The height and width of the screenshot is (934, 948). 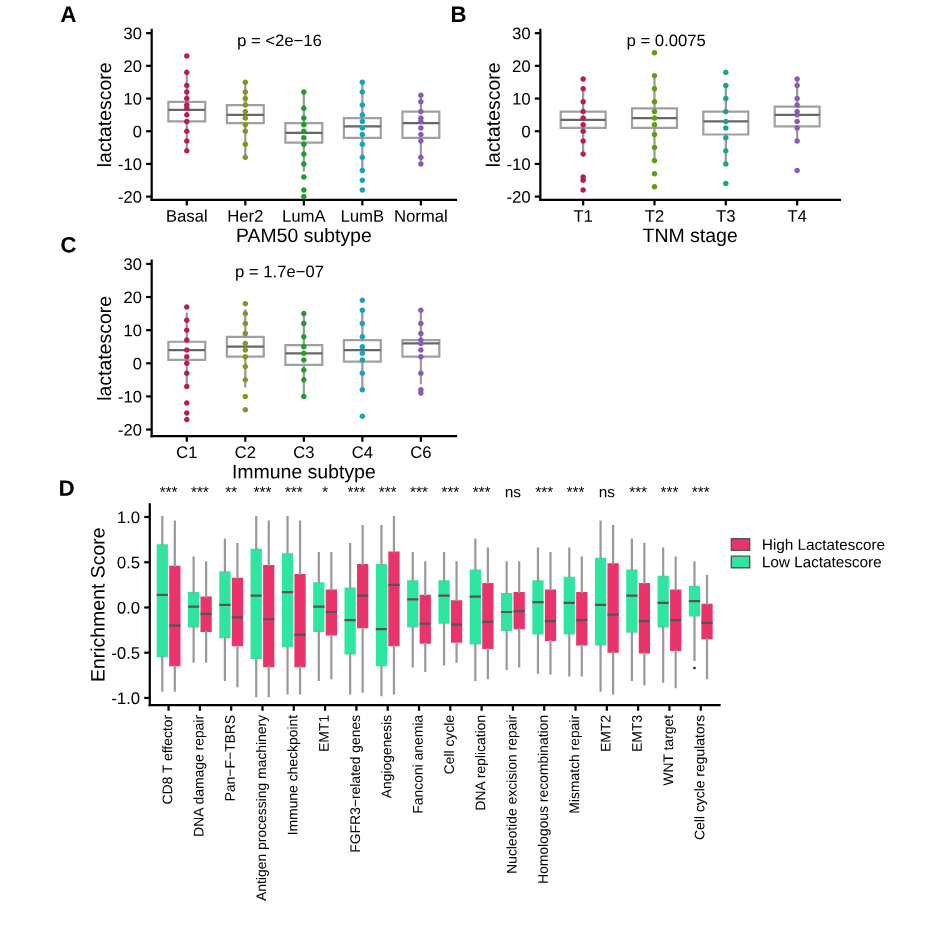 I want to click on annotation: p = <2e−16, so click(x=280, y=42).